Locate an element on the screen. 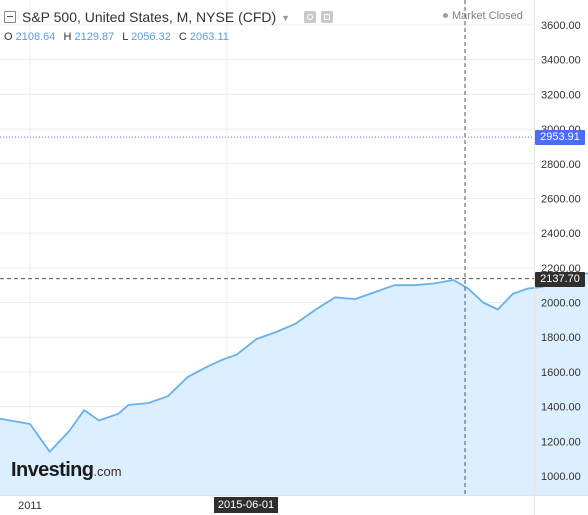  y-tick-label: 2800.00 is located at coordinates (561, 165).